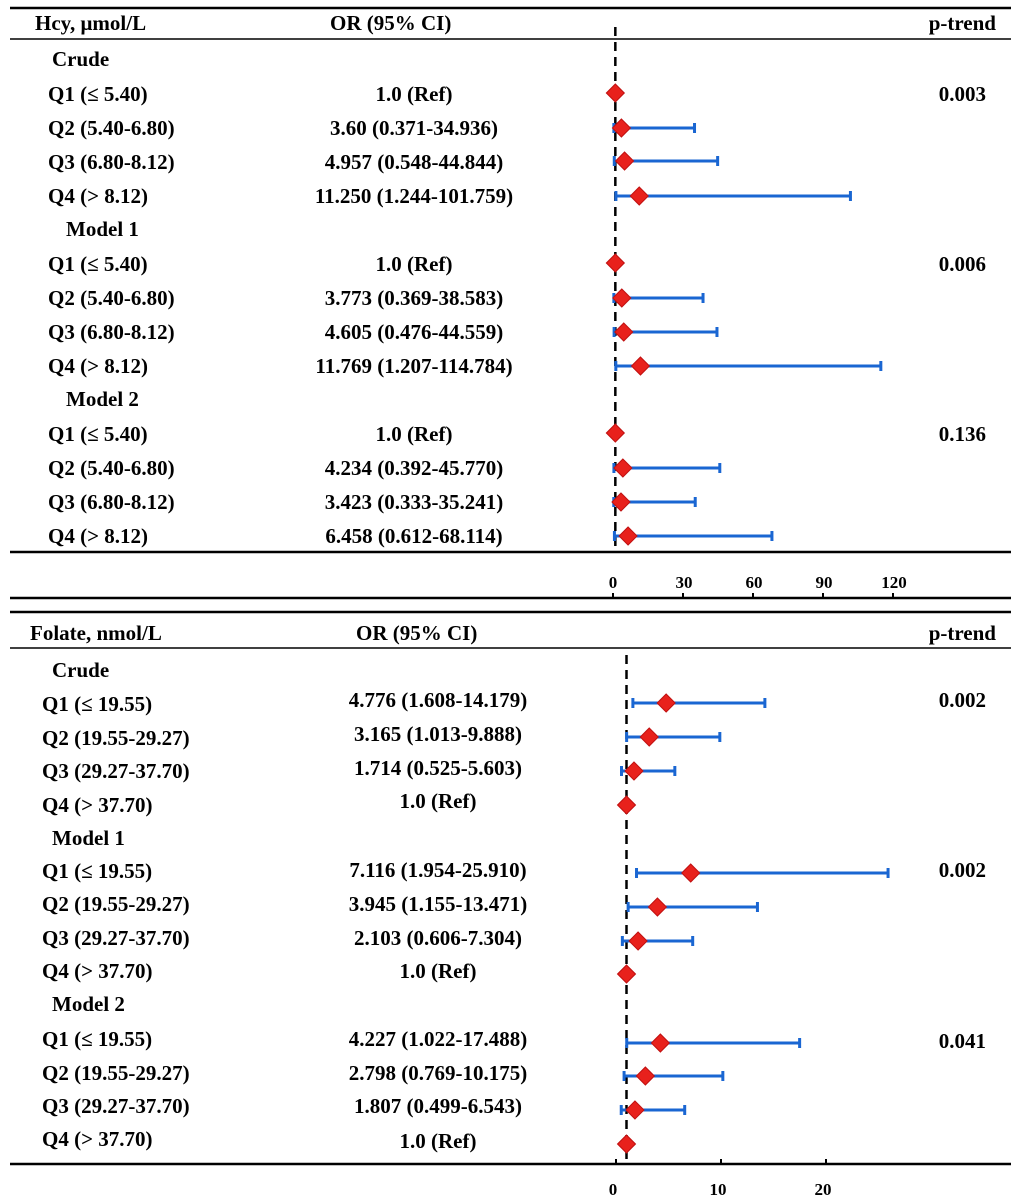 This screenshot has height=1201, width=1021. What do you see at coordinates (963, 23) in the screenshot?
I see `panel-hcy-ptrend-header: p-trend` at bounding box center [963, 23].